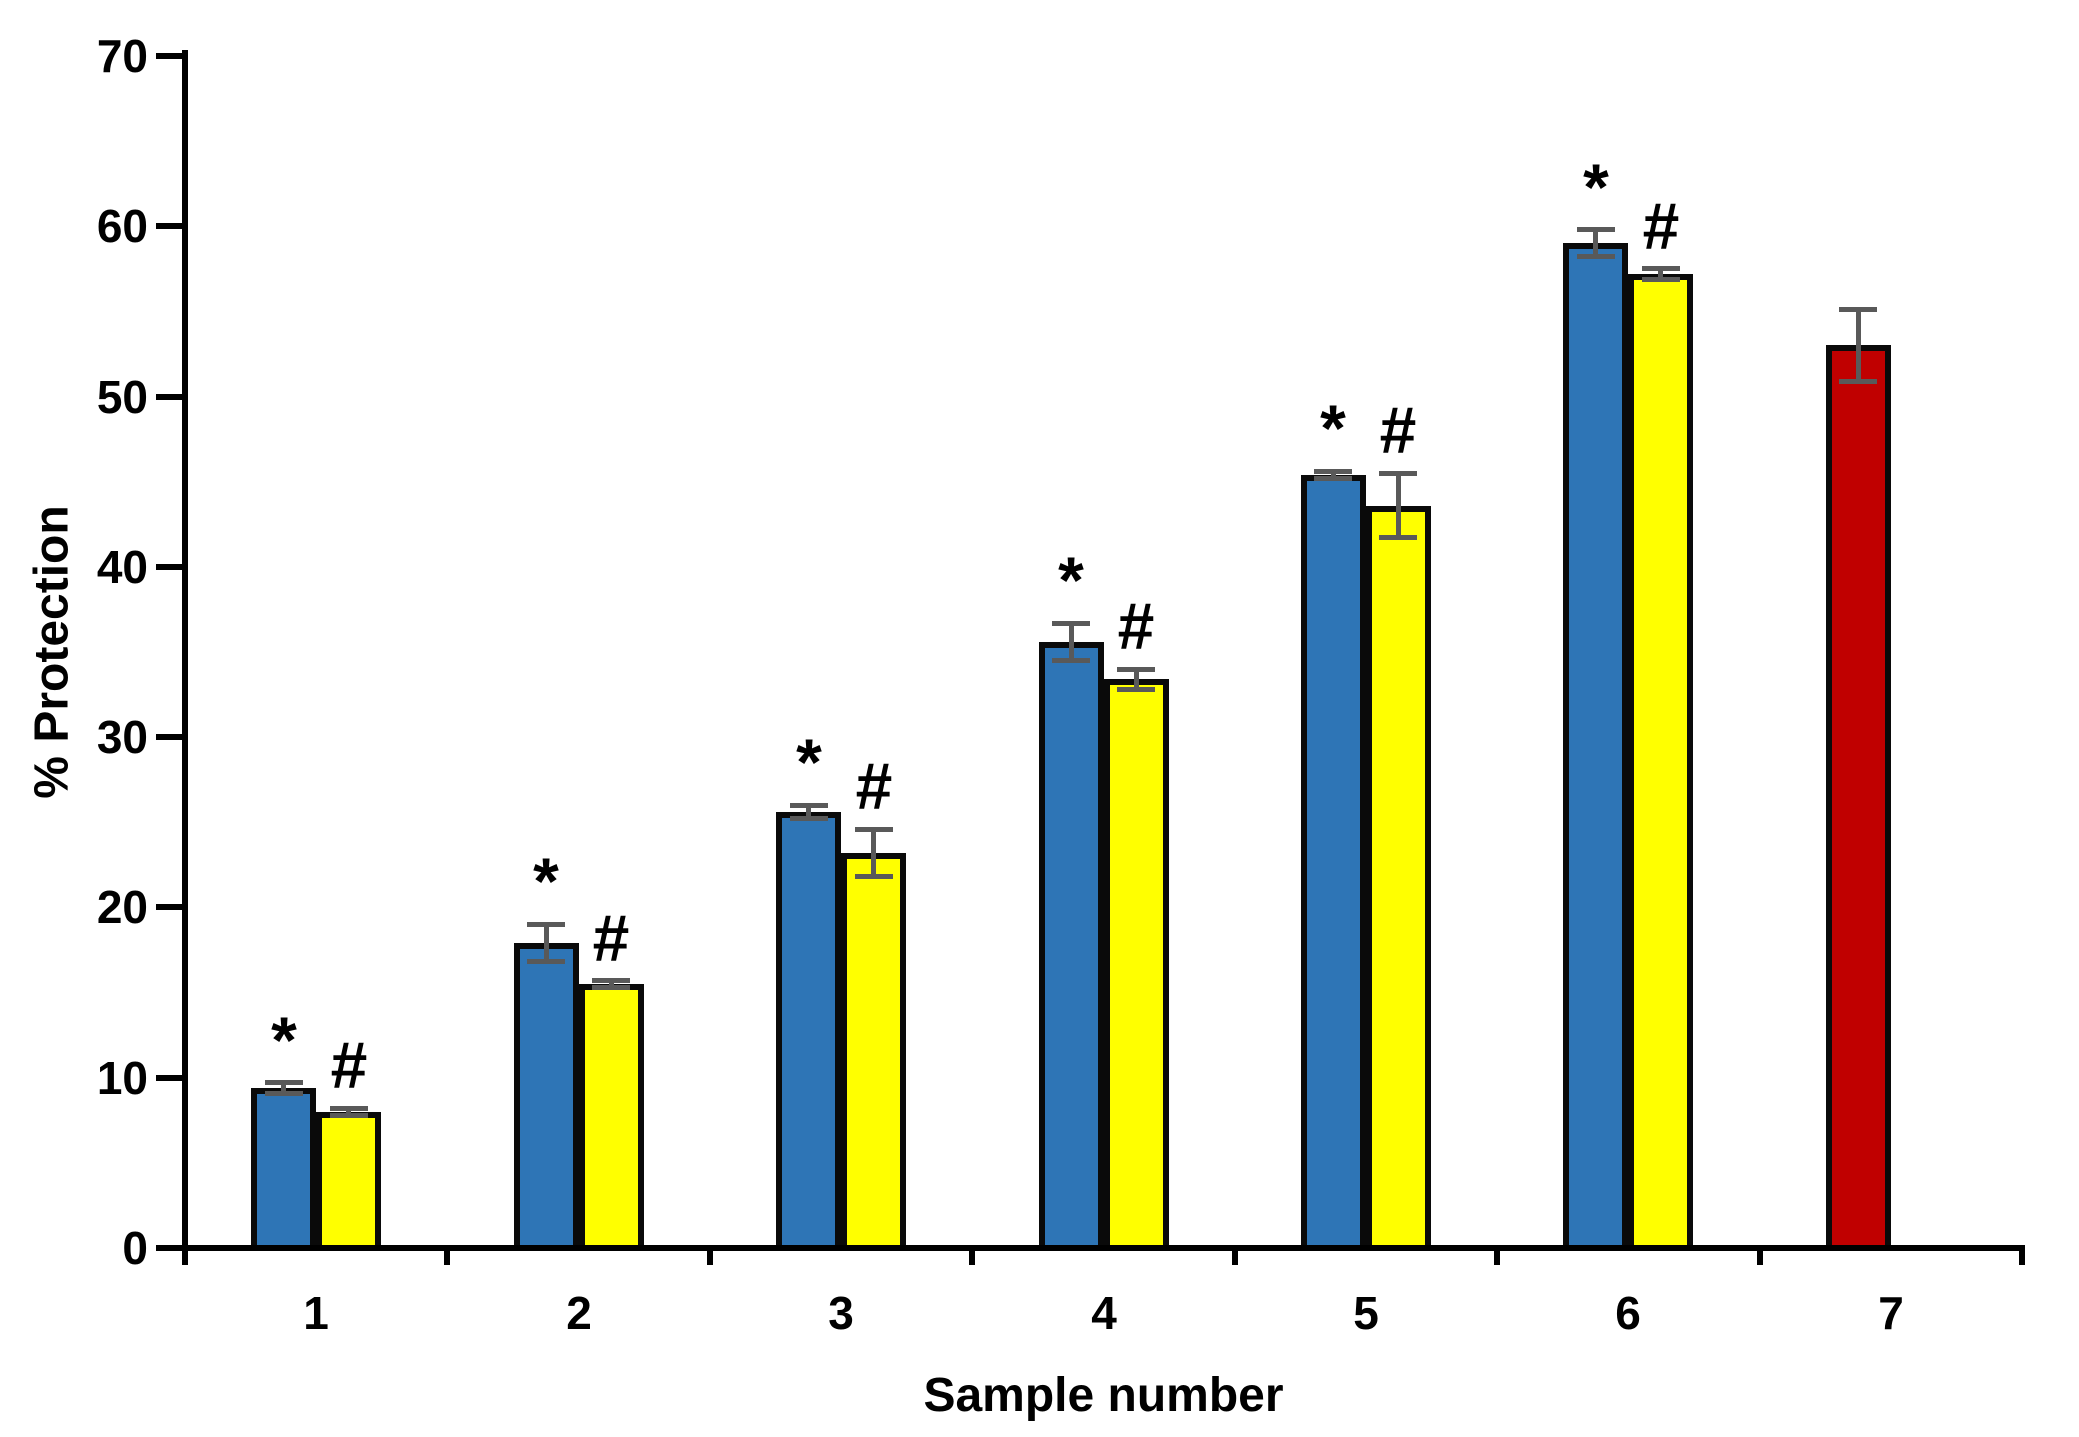  What do you see at coordinates (122, 737) in the screenshot?
I see `y-tick-label: 30` at bounding box center [122, 737].